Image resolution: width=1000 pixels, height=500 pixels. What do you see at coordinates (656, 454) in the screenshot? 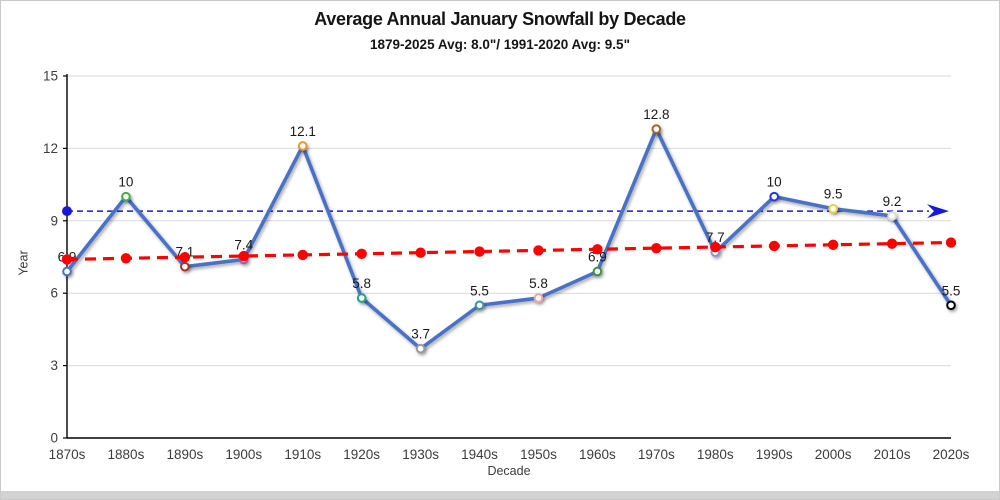
I see `x-tick-label: 1970s` at bounding box center [656, 454].